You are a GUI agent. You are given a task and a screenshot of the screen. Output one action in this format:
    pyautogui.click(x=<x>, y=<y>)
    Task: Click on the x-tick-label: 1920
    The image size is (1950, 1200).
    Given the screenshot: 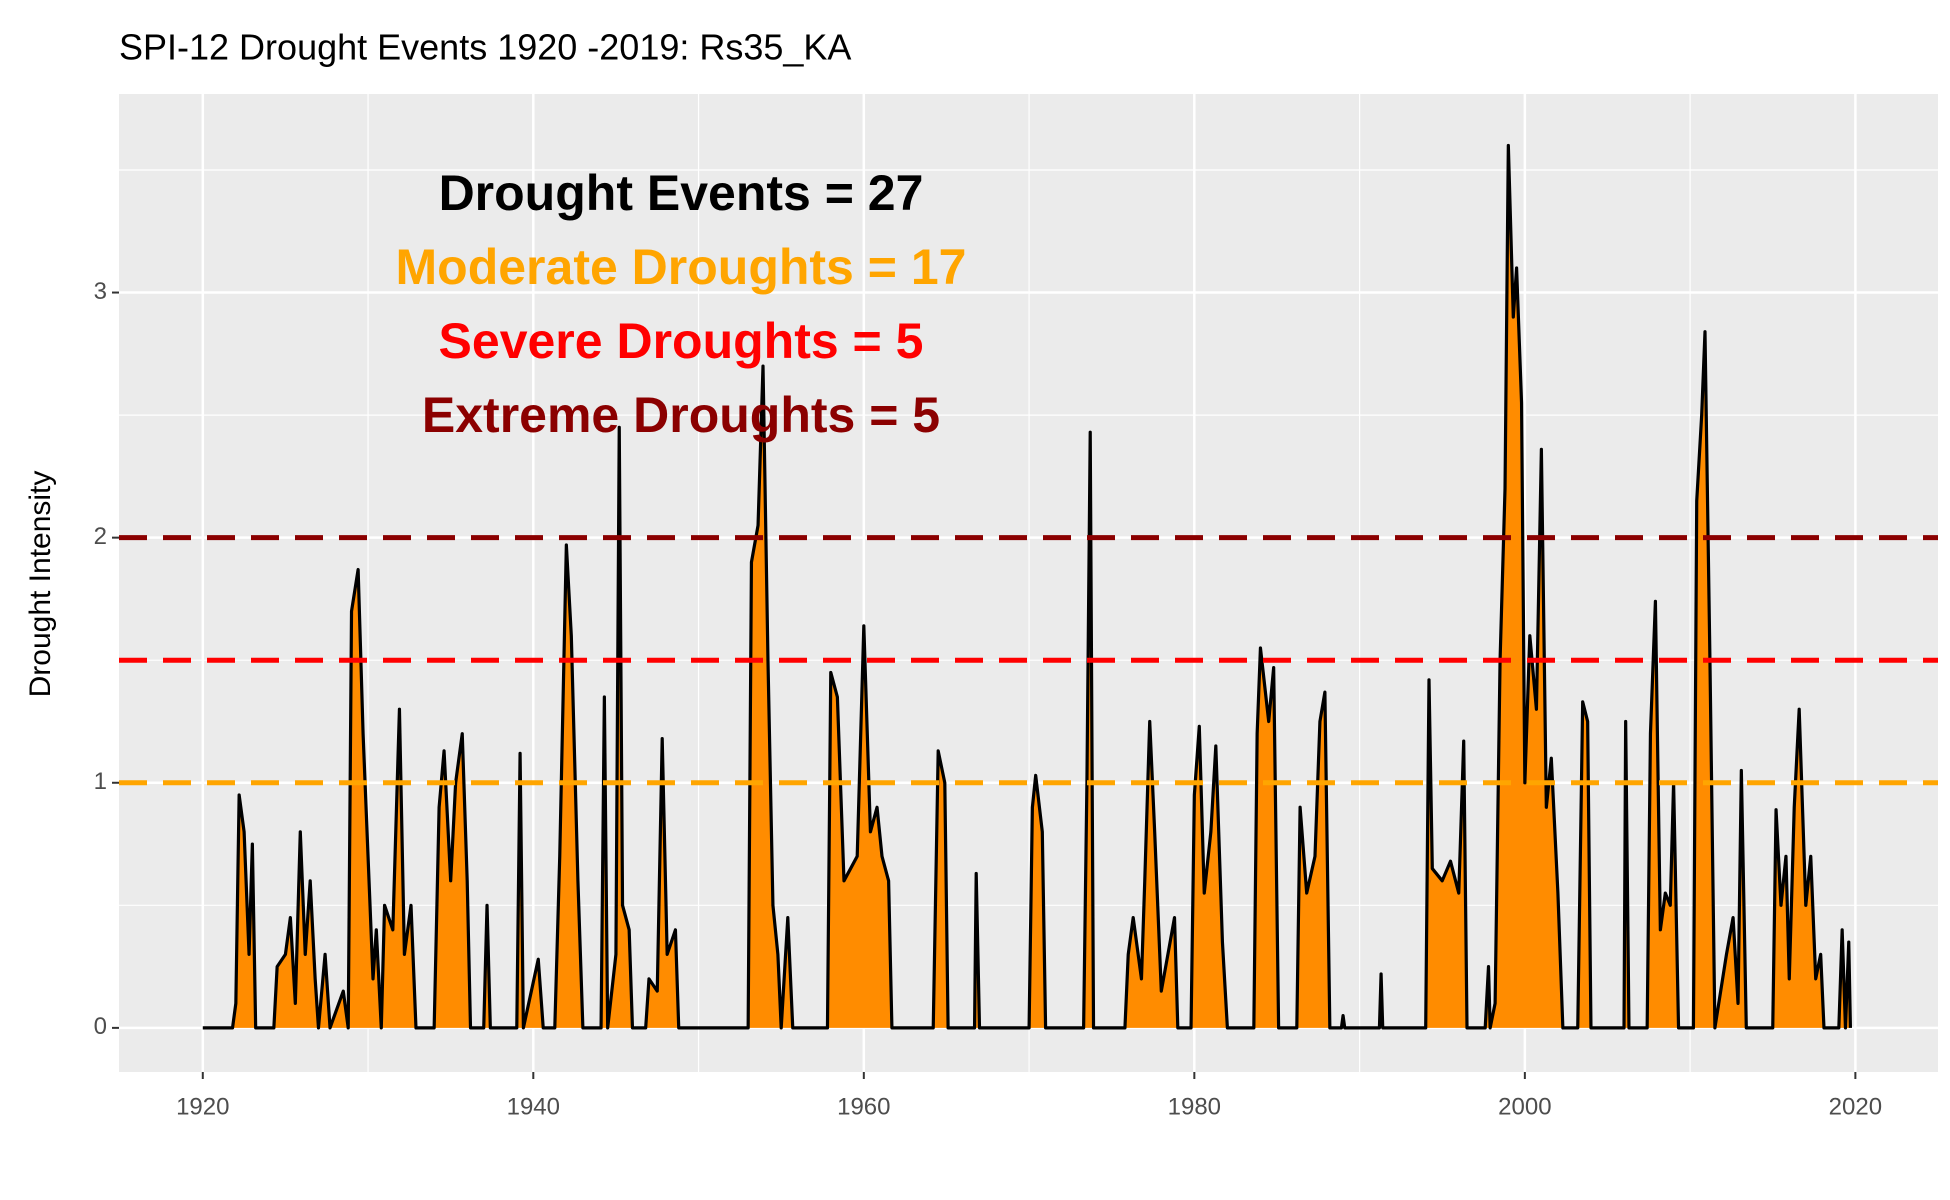 What is the action you would take?
    pyautogui.click(x=202, y=1106)
    